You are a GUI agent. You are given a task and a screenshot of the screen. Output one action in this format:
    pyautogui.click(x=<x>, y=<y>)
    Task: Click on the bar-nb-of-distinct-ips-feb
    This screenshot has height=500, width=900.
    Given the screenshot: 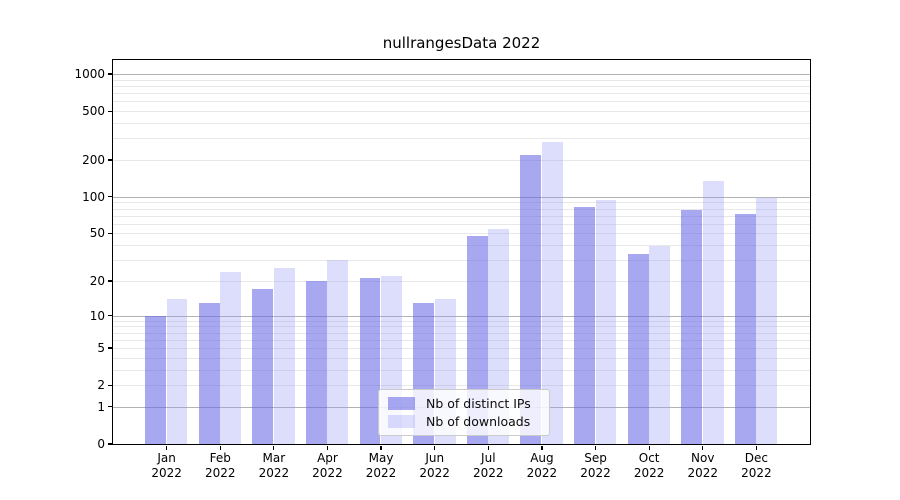 What is the action you would take?
    pyautogui.click(x=209, y=373)
    